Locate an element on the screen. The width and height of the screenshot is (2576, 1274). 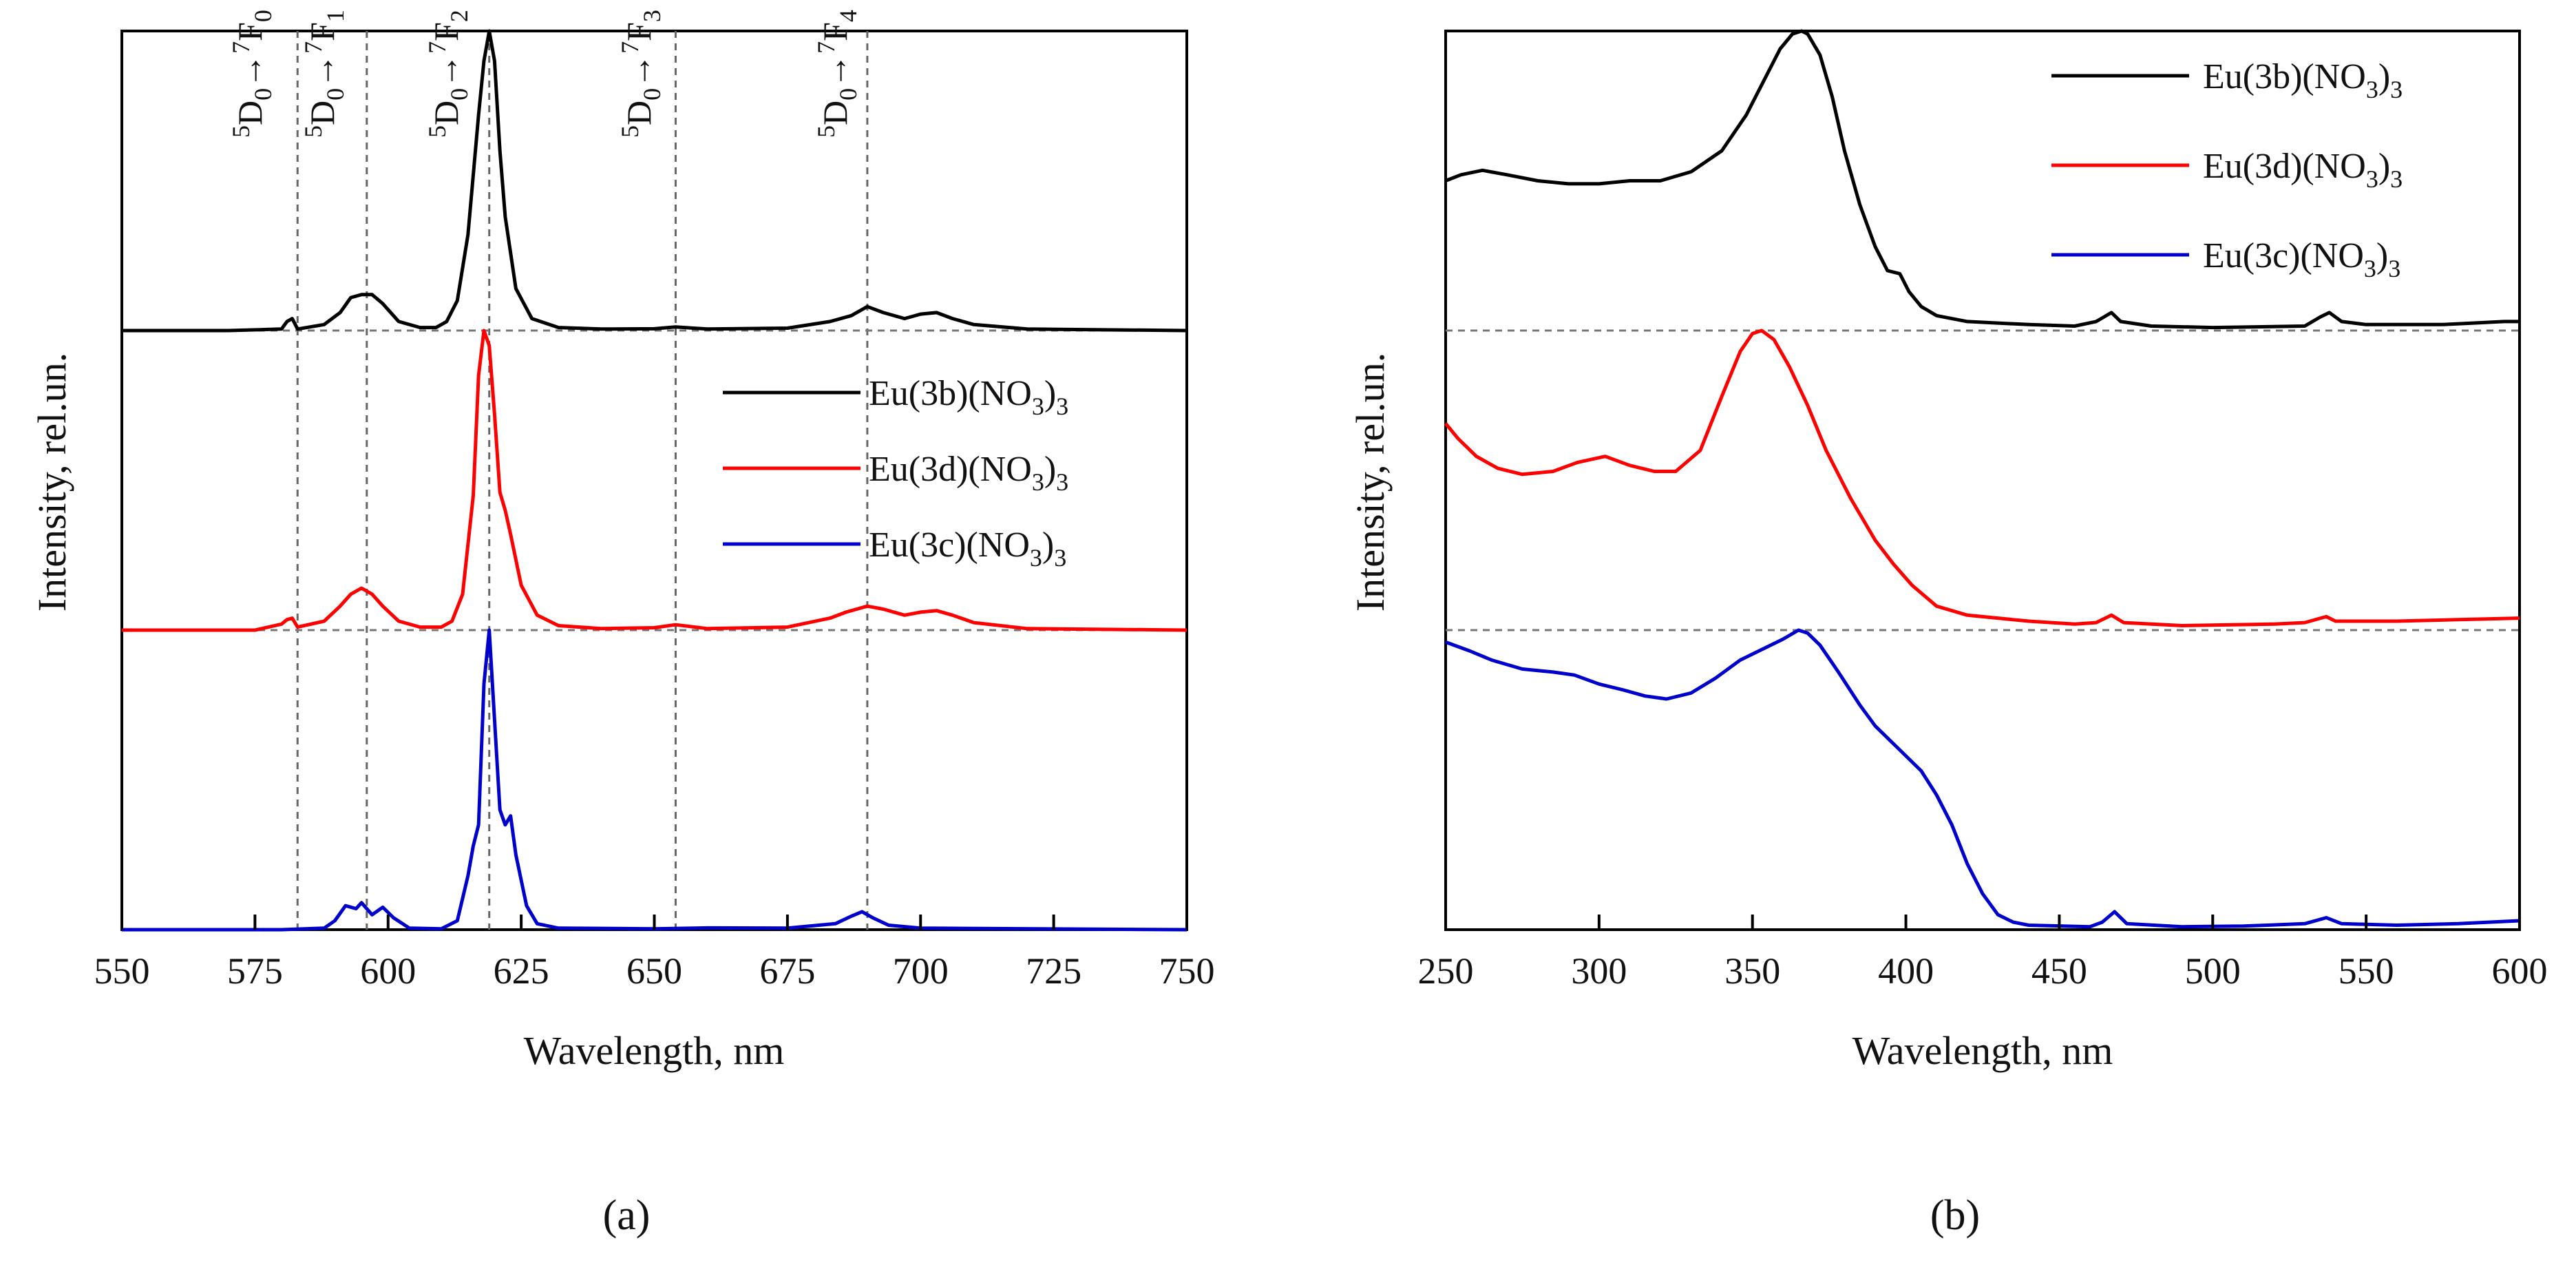
x-ticks-a: 550 575 600 625 650 675 700 725 750 is located at coordinates (655, 953).